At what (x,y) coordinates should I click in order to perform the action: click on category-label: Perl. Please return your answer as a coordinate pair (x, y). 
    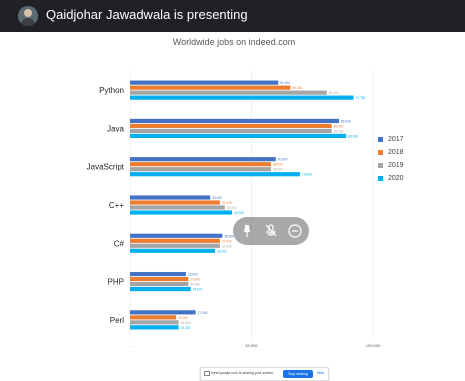
    Looking at the image, I should click on (117, 320).